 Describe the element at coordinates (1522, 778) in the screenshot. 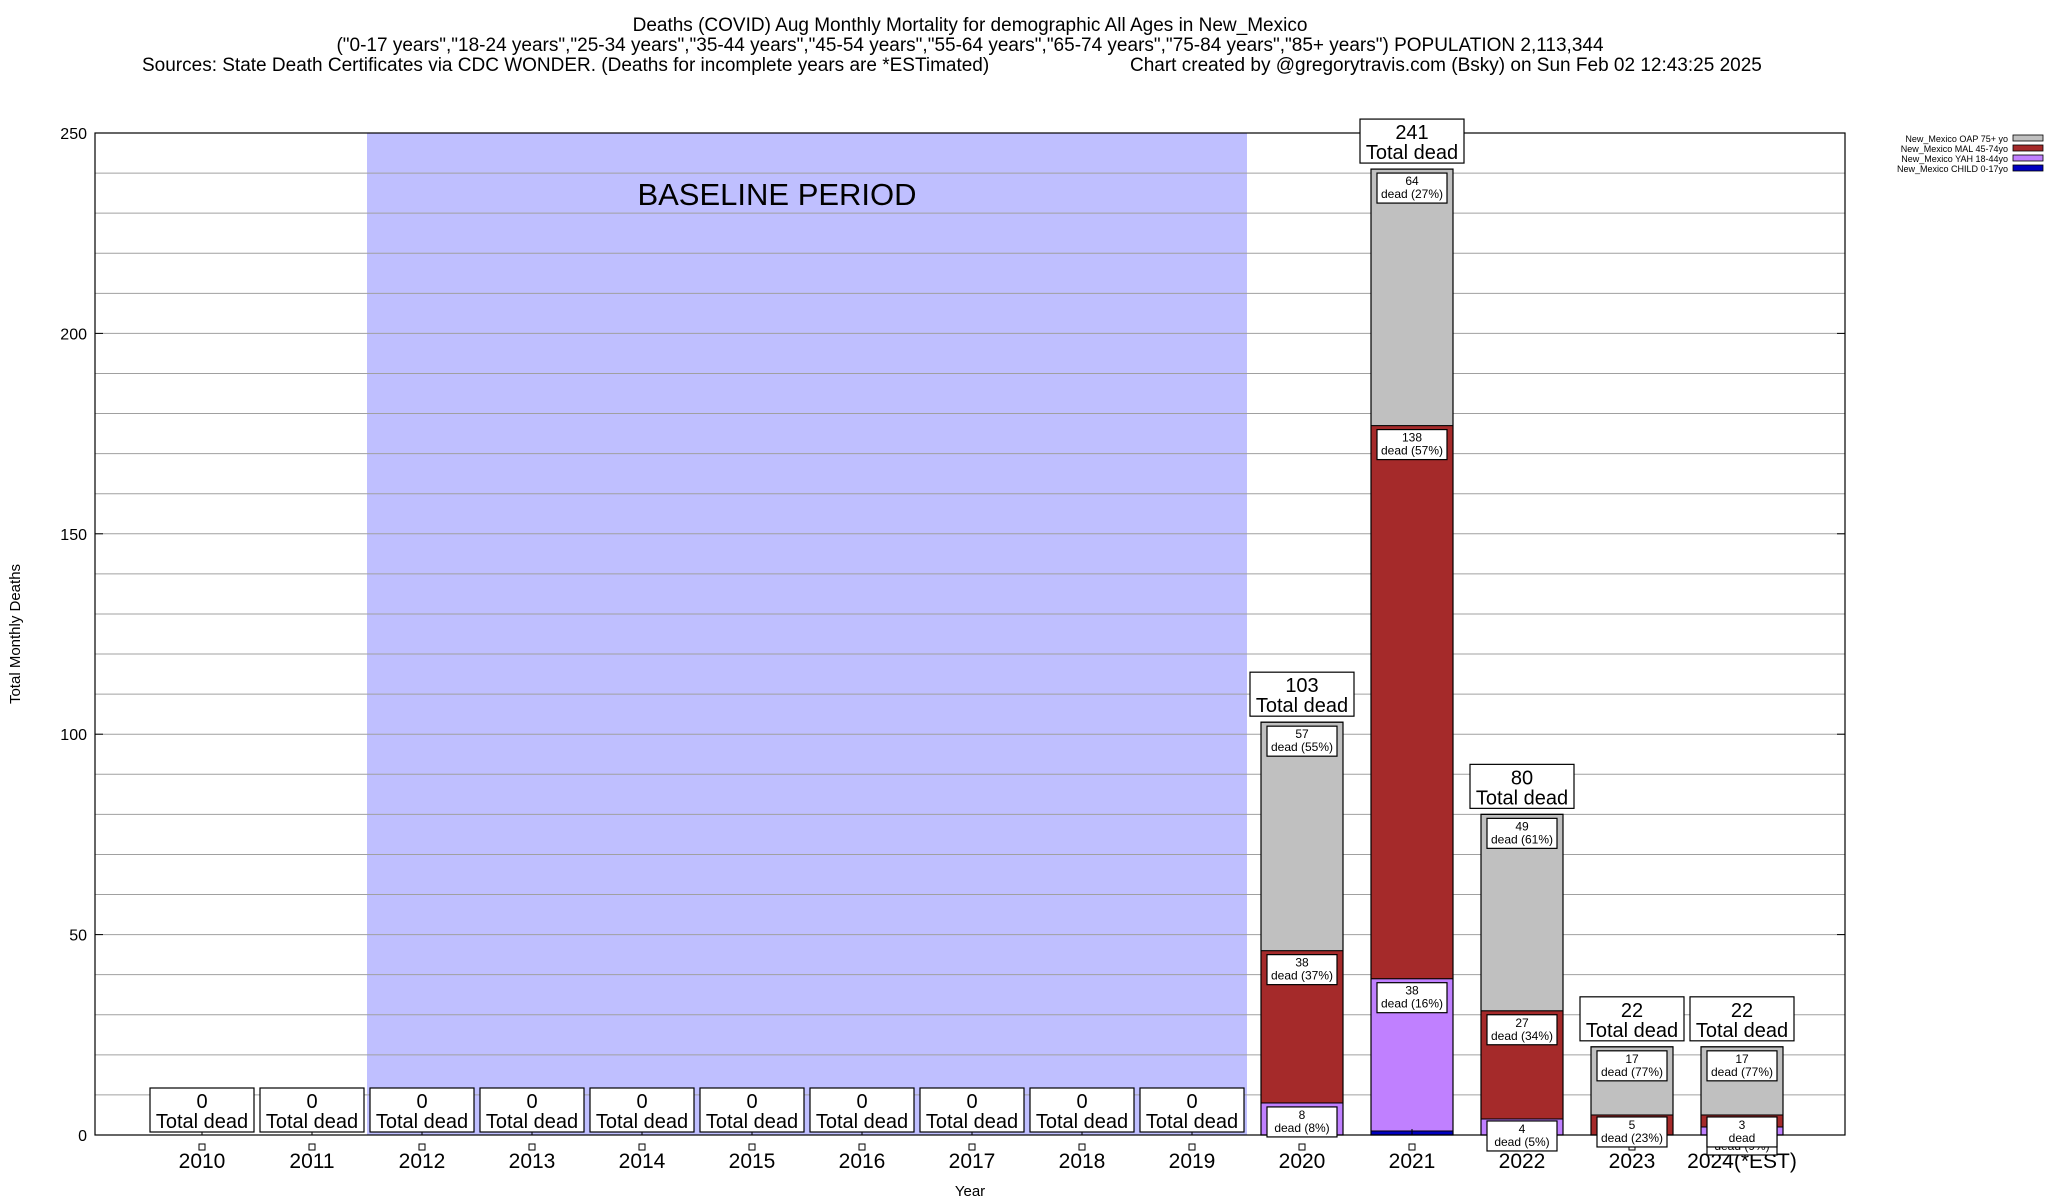

I see `total-label-value: 80` at that location.